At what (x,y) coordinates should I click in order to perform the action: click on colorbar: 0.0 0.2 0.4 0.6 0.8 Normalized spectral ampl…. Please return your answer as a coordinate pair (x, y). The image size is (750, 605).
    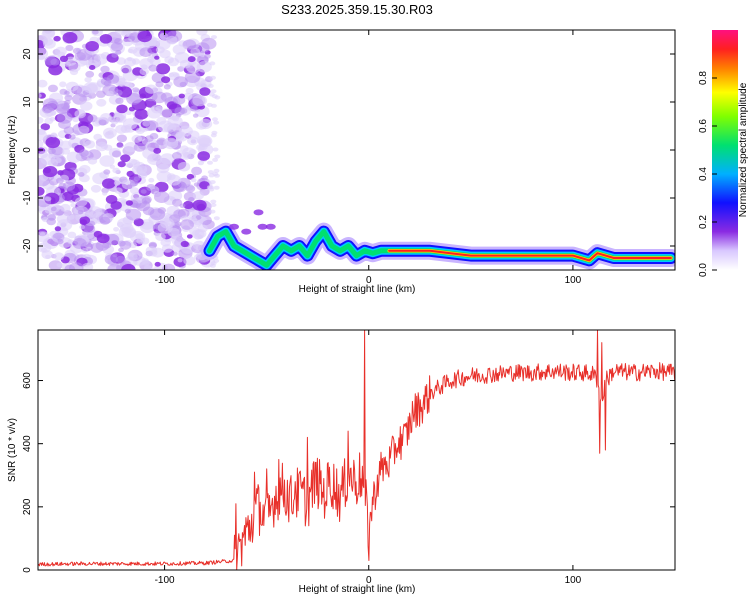
    Looking at the image, I should click on (723, 153).